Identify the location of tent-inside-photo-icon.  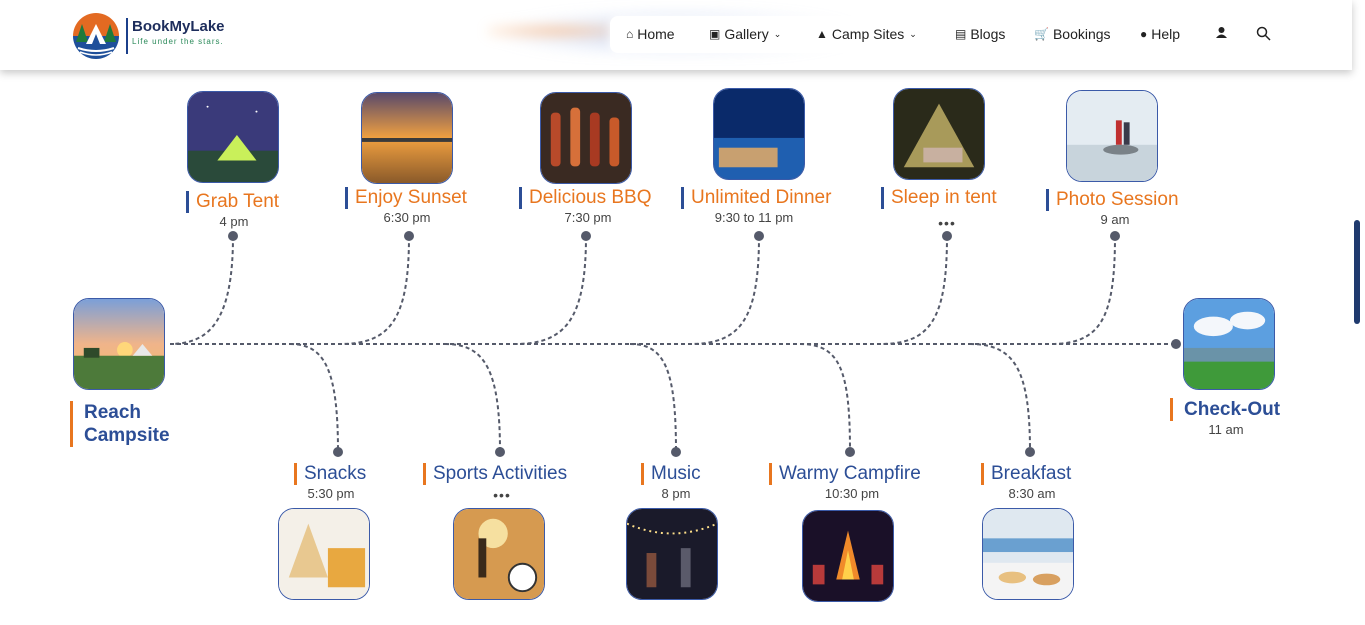
(939, 134).